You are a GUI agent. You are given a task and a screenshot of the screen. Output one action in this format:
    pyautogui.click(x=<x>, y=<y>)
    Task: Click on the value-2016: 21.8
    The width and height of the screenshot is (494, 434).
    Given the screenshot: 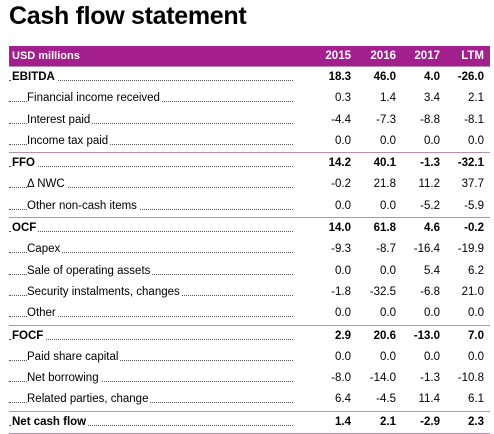 What is the action you would take?
    pyautogui.click(x=384, y=184)
    